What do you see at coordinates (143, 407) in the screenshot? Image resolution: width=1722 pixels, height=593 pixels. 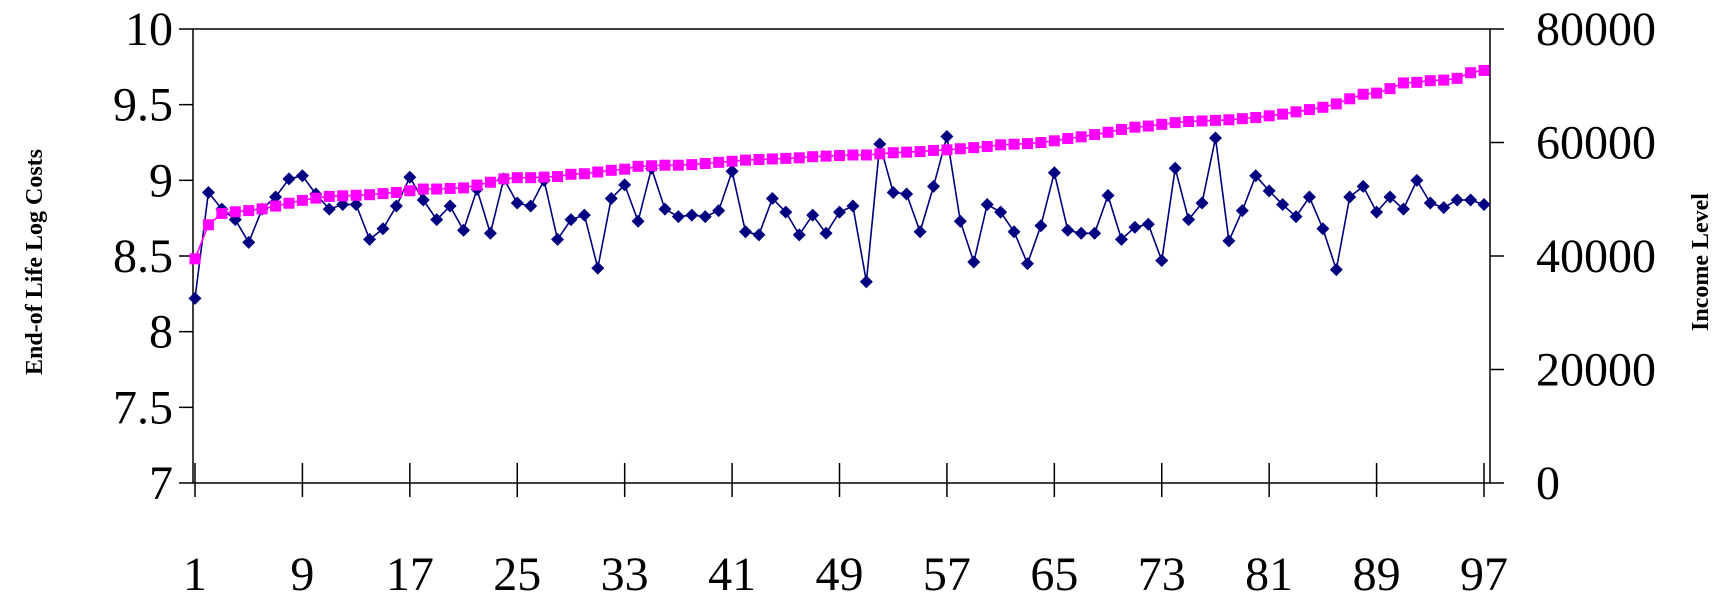 I see `y-tick-label: 7.5` at bounding box center [143, 407].